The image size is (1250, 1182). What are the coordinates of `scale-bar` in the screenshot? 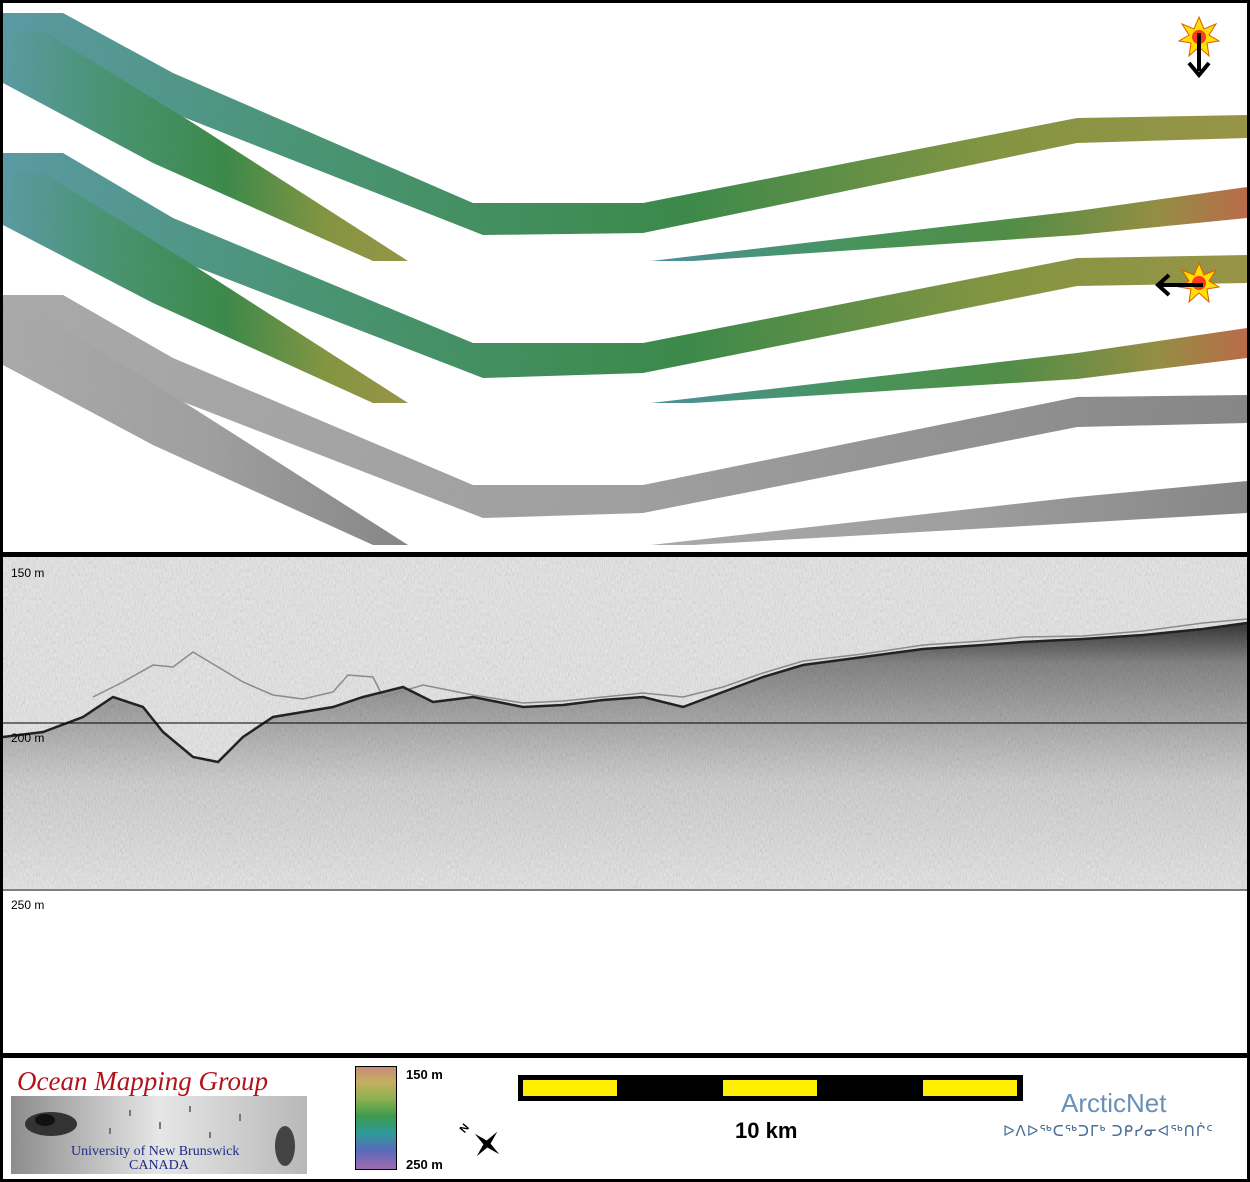 It's located at (770, 1088).